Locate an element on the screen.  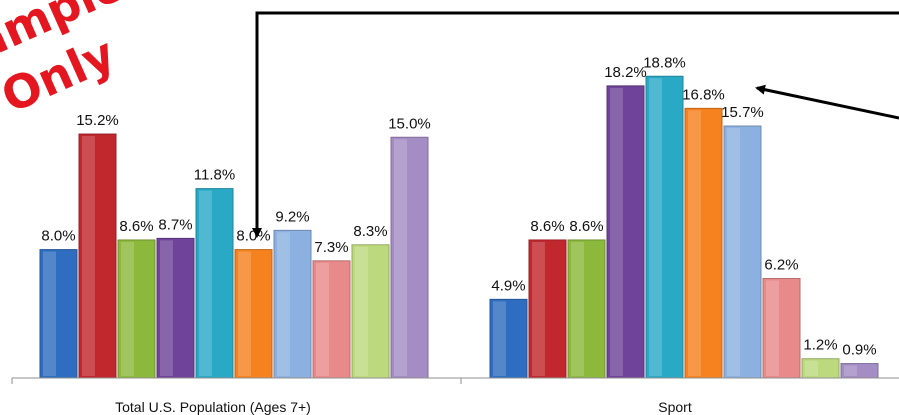
data-label-group1-1: 8.0% is located at coordinates (58, 236).